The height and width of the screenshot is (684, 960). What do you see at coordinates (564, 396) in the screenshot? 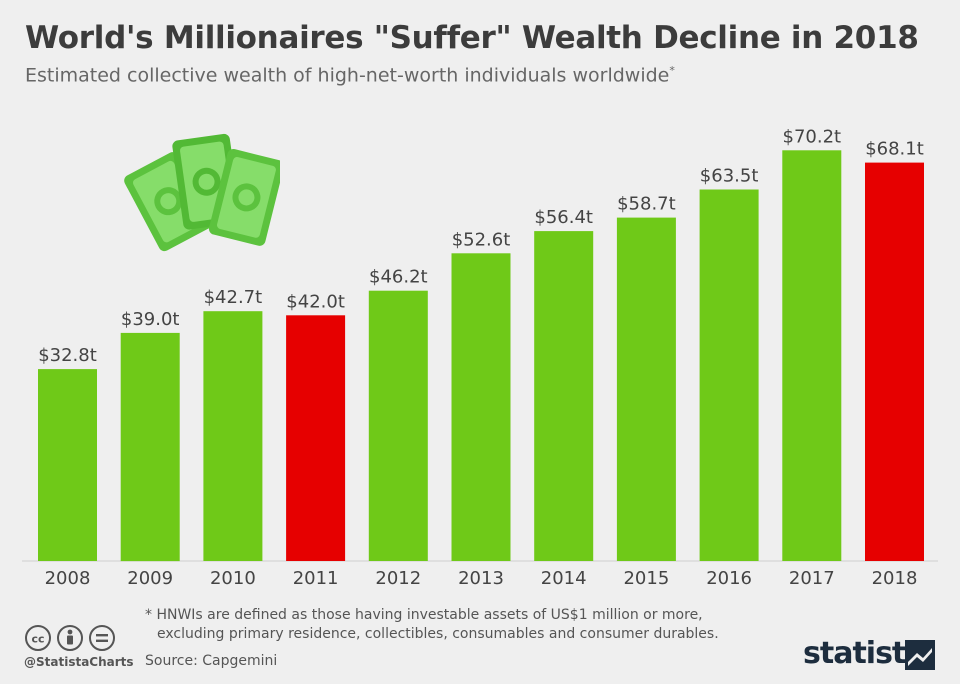
I see `bar-2014` at bounding box center [564, 396].